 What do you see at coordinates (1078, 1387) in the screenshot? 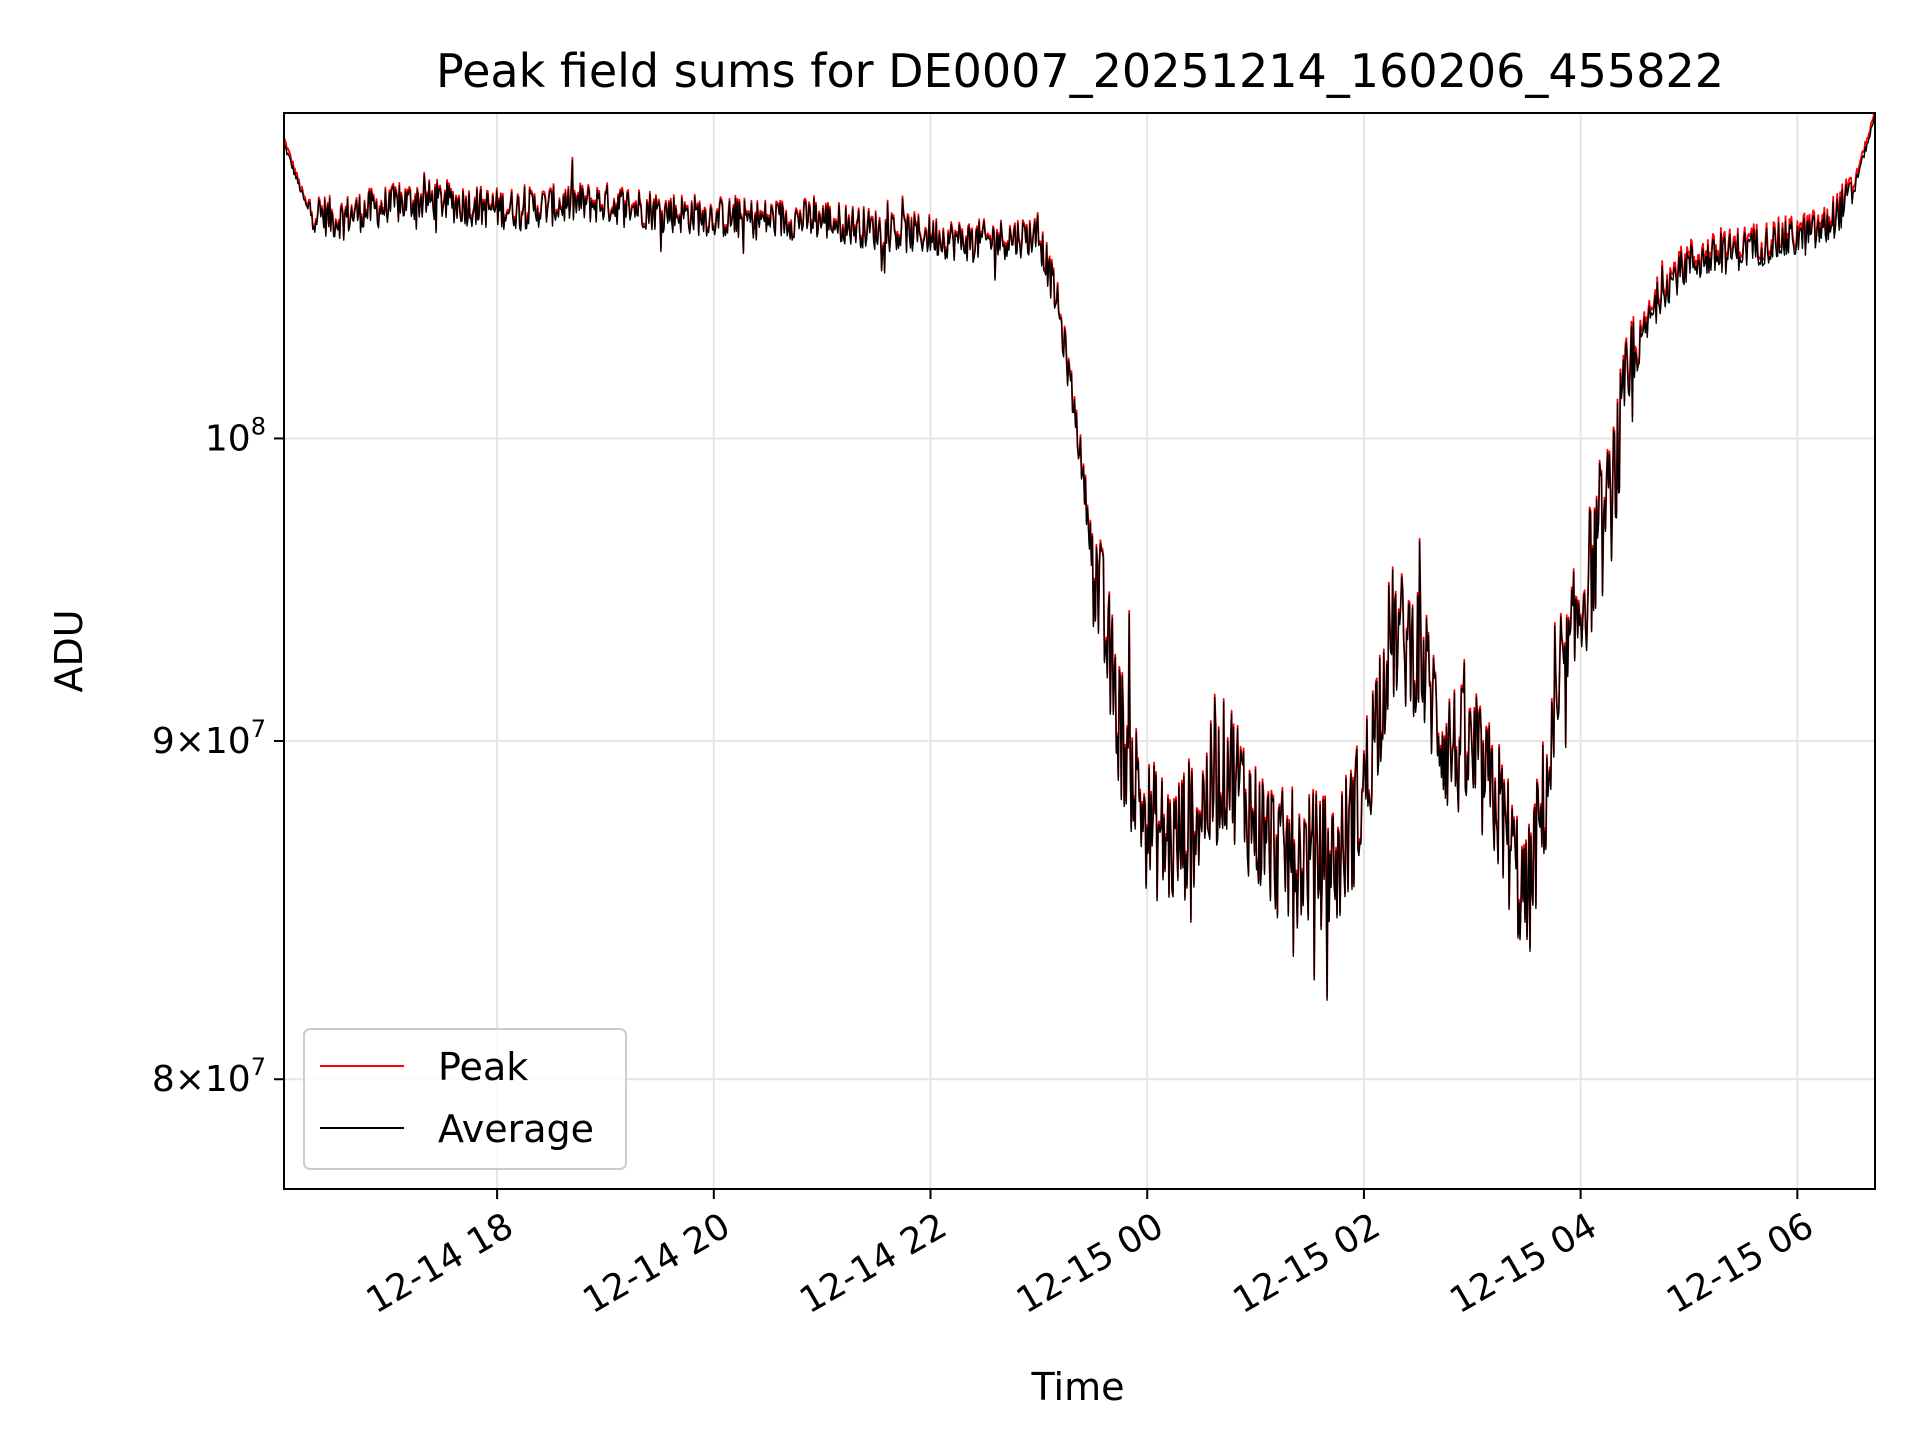
I see `x-axis-label: Time` at bounding box center [1078, 1387].